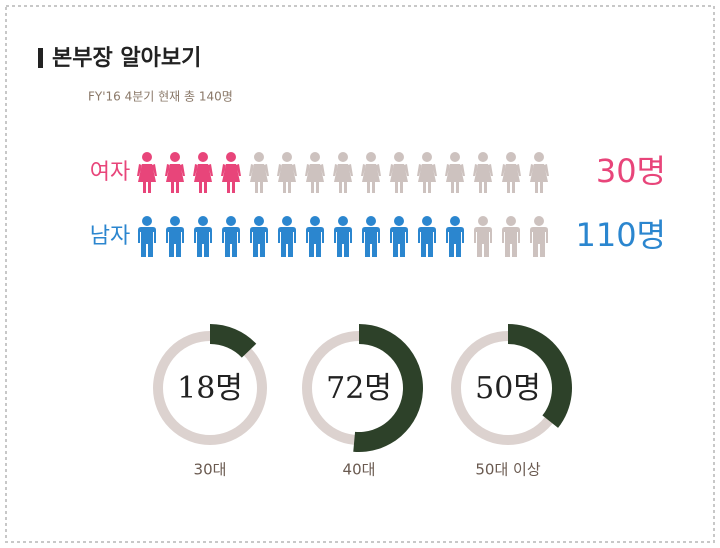 This screenshot has height=548, width=720. I want to click on donut-category: 30대, so click(210, 470).